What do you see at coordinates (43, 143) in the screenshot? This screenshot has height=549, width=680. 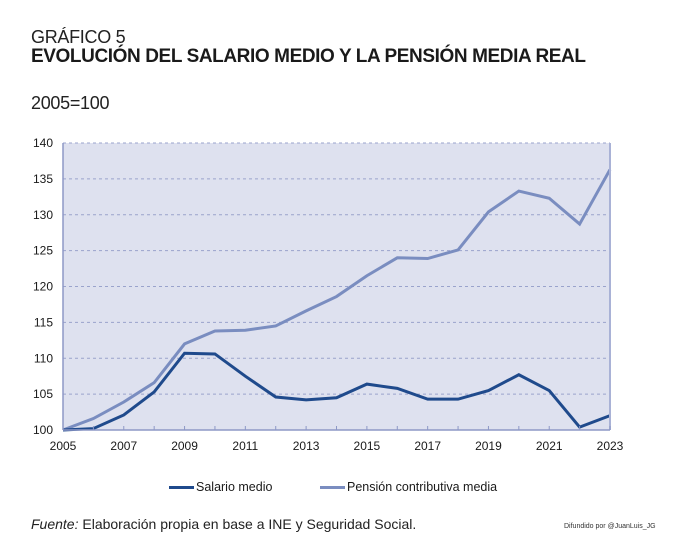 I see `y-tick-label: 140` at bounding box center [43, 143].